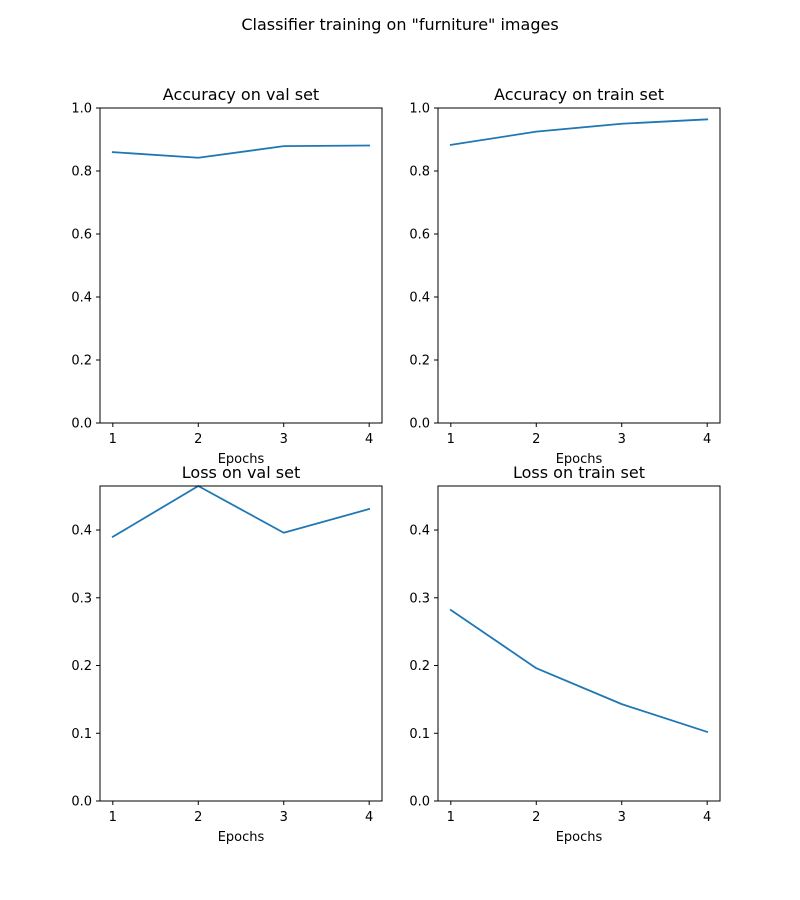 This screenshot has width=800, height=900. Describe the element at coordinates (369, 817) in the screenshot. I see `val-loss-xtick-label: 4` at that location.